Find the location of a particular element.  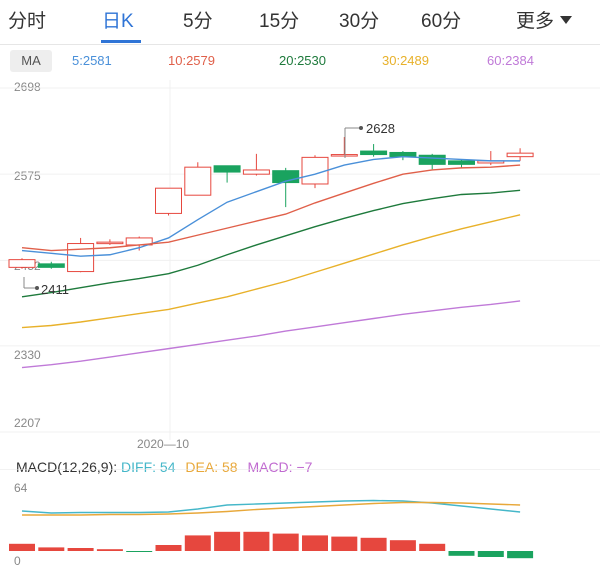

diff-value: DIFF: 54 is located at coordinates (148, 467).